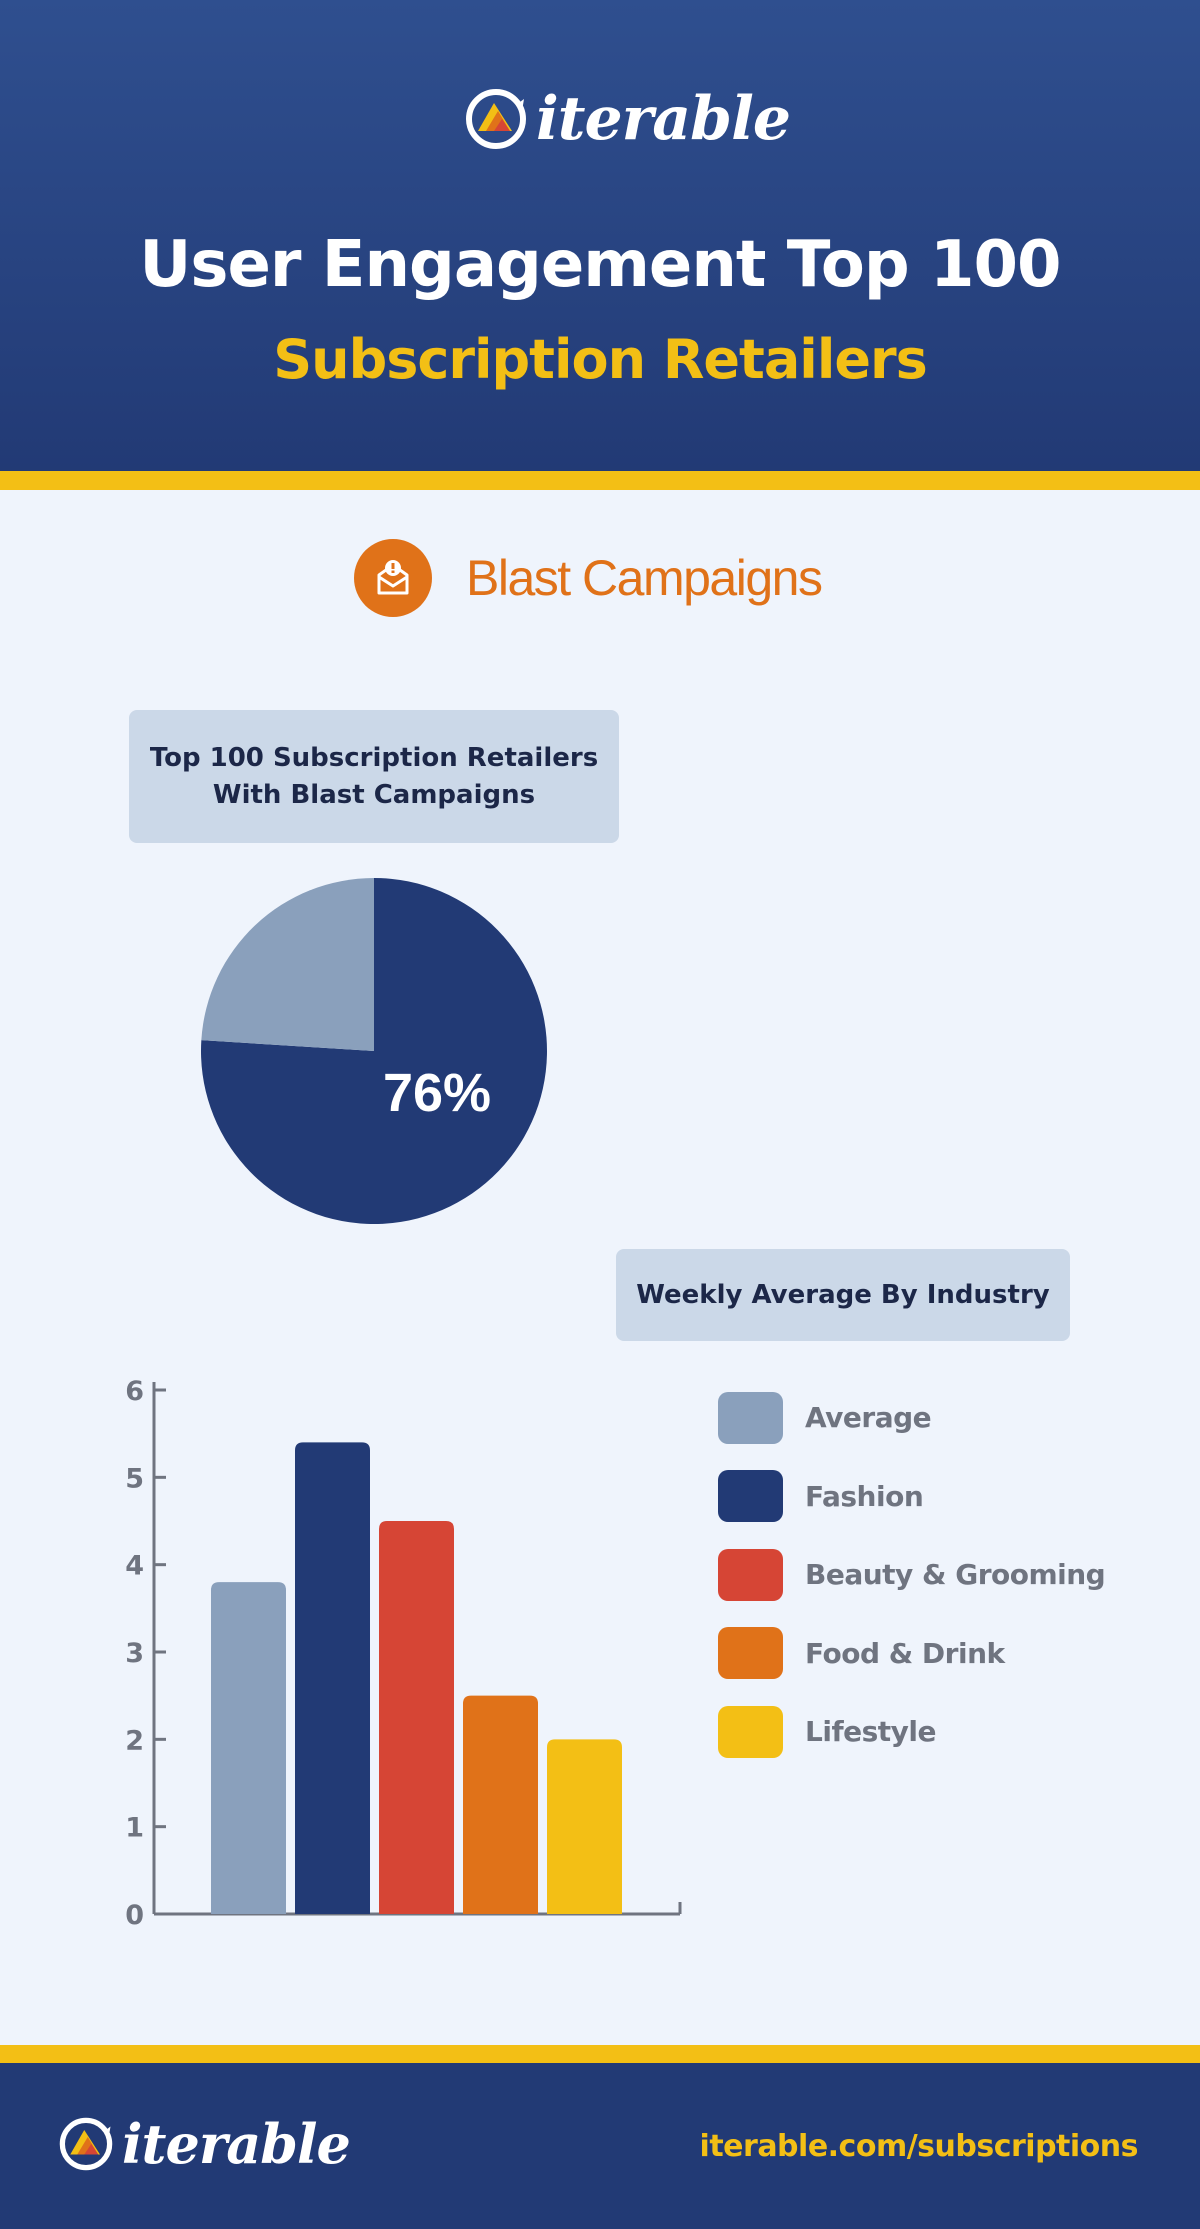 This screenshot has width=1200, height=2229. What do you see at coordinates (644, 578) in the screenshot?
I see `section-title: Blast Campaigns` at bounding box center [644, 578].